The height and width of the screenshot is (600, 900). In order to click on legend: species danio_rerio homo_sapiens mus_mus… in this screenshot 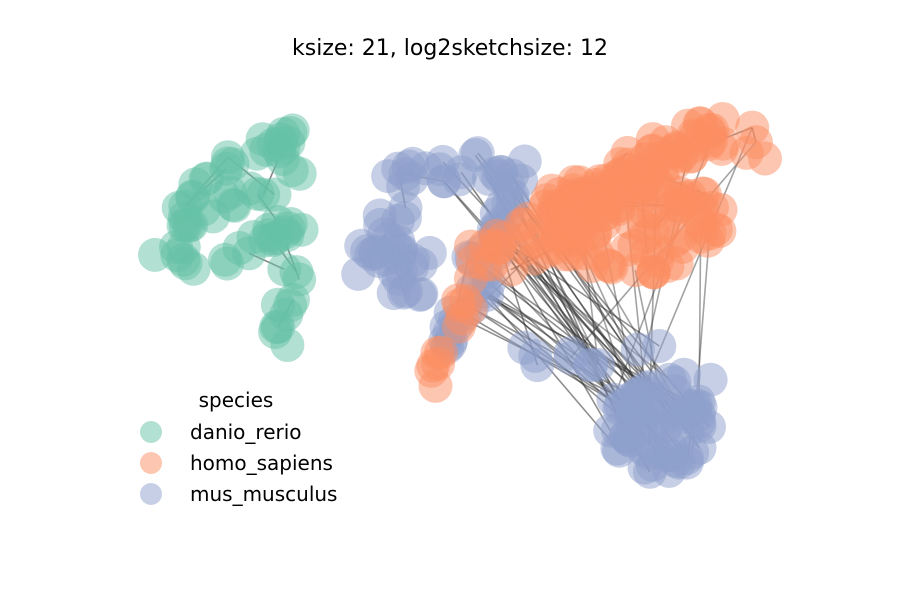, I will do `click(245, 448)`.